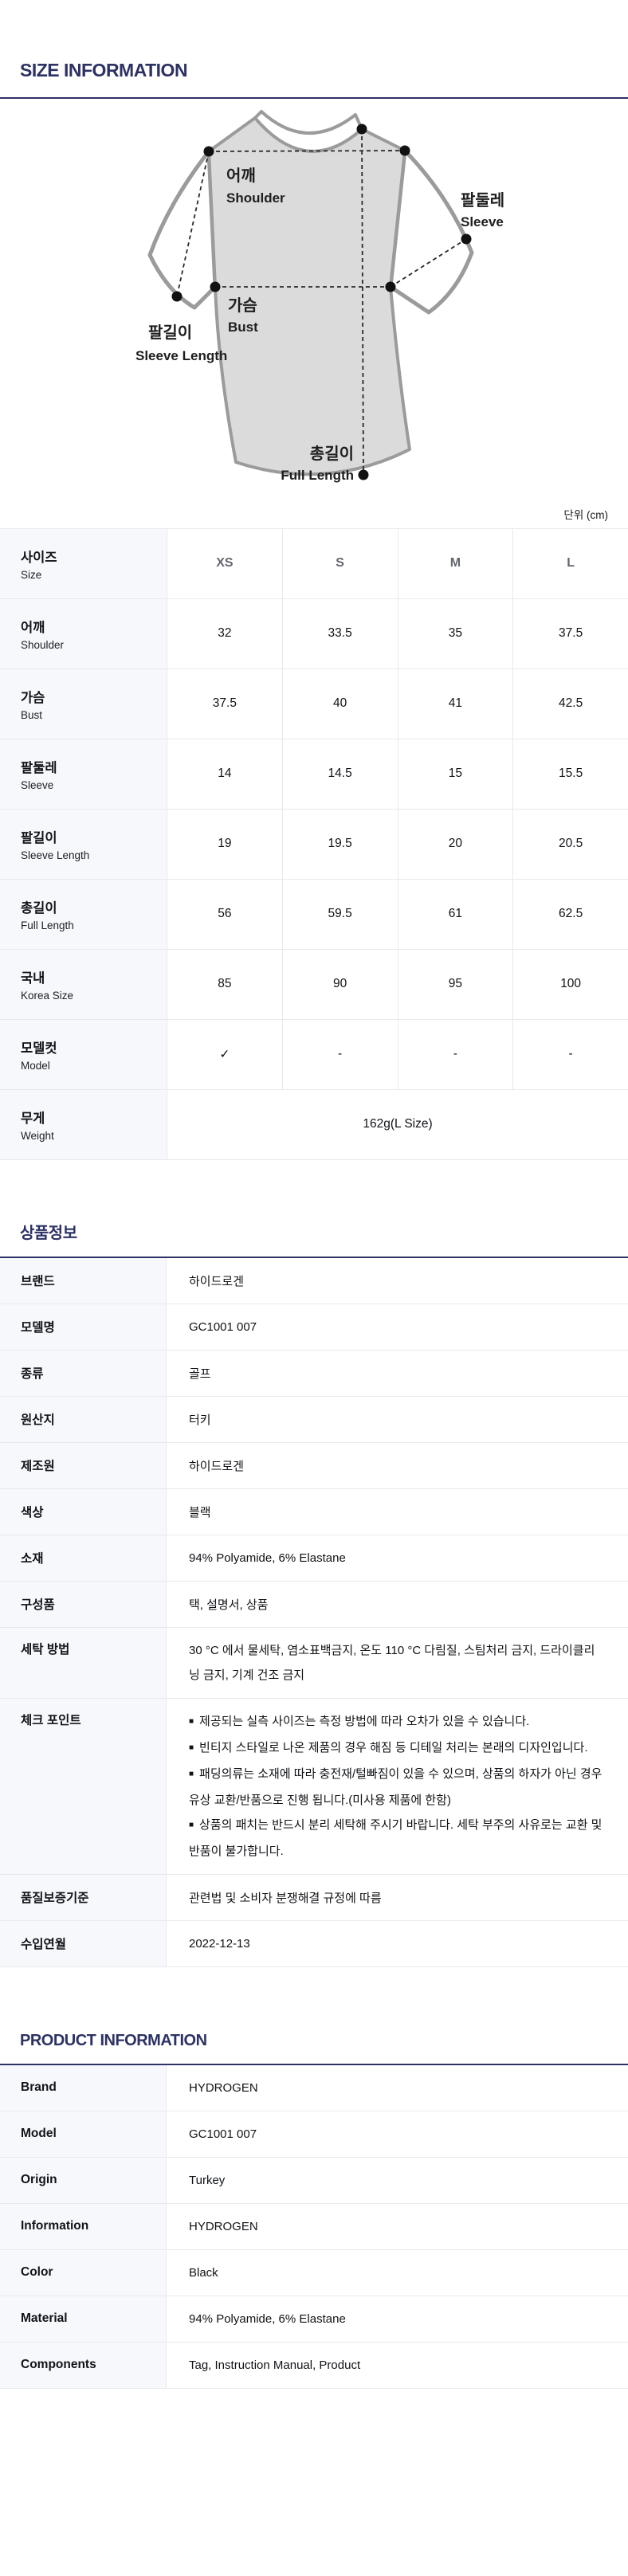  What do you see at coordinates (321, 302) in the screenshot?
I see `measure-dots` at bounding box center [321, 302].